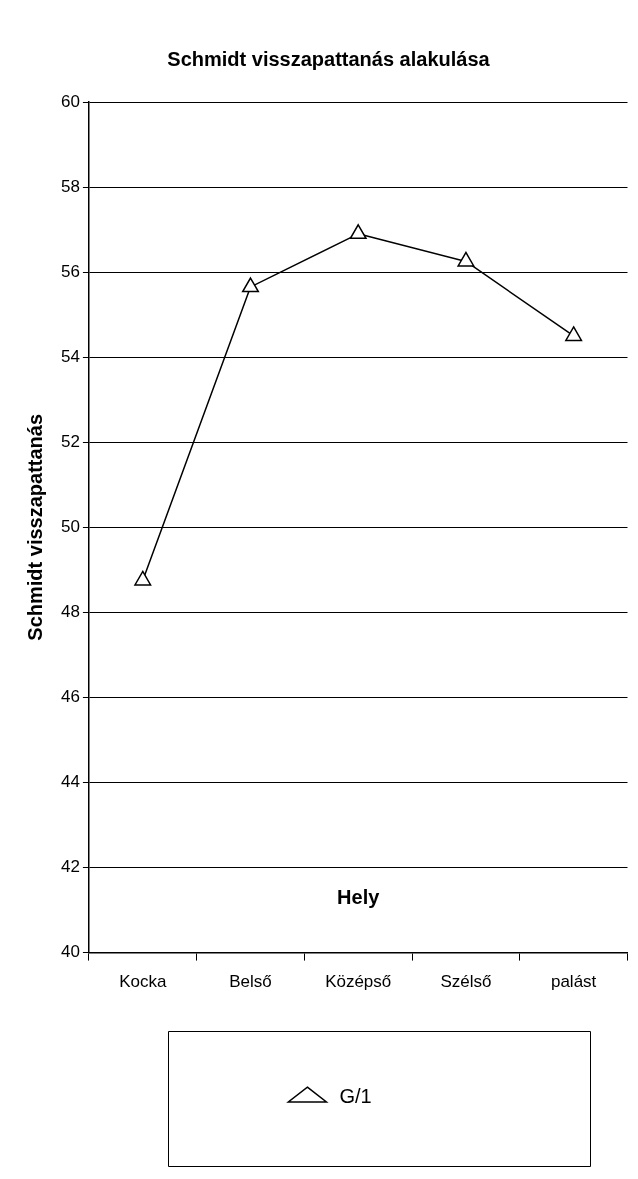 Image resolution: width=638 pixels, height=1179 pixels. Describe the element at coordinates (358, 982) in the screenshot. I see `x-tick-label: Középső` at that location.